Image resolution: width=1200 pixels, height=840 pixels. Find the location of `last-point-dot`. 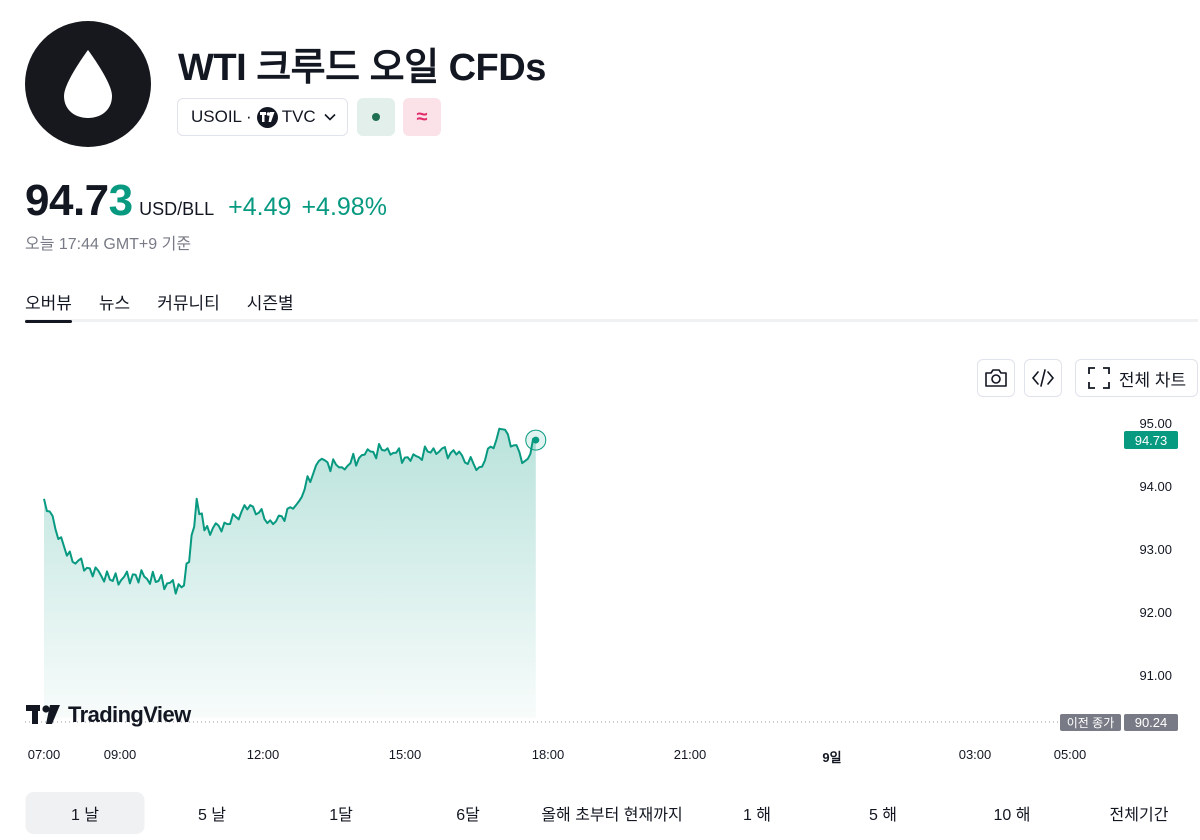

last-point-dot is located at coordinates (536, 440).